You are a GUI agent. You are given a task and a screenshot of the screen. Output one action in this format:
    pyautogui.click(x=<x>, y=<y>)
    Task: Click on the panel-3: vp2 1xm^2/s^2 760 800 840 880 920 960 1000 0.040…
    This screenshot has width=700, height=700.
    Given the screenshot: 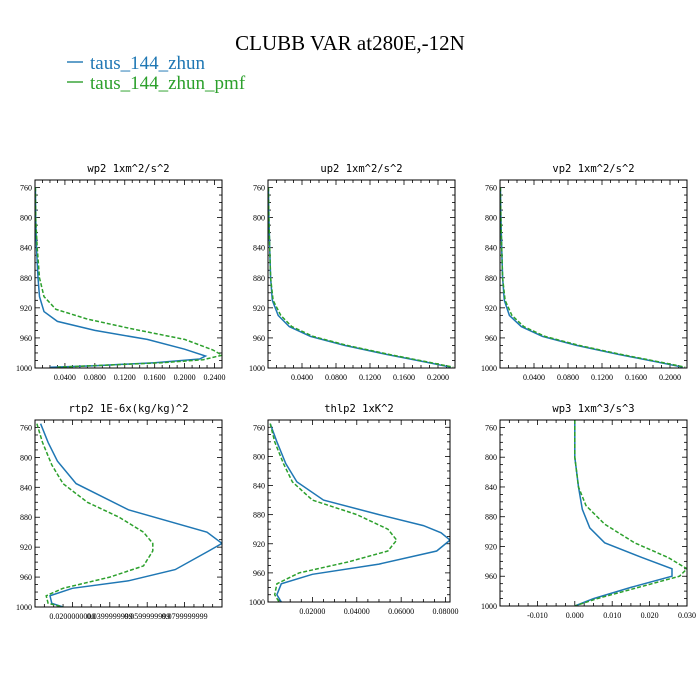 What is the action you would take?
    pyautogui.click(x=584, y=272)
    